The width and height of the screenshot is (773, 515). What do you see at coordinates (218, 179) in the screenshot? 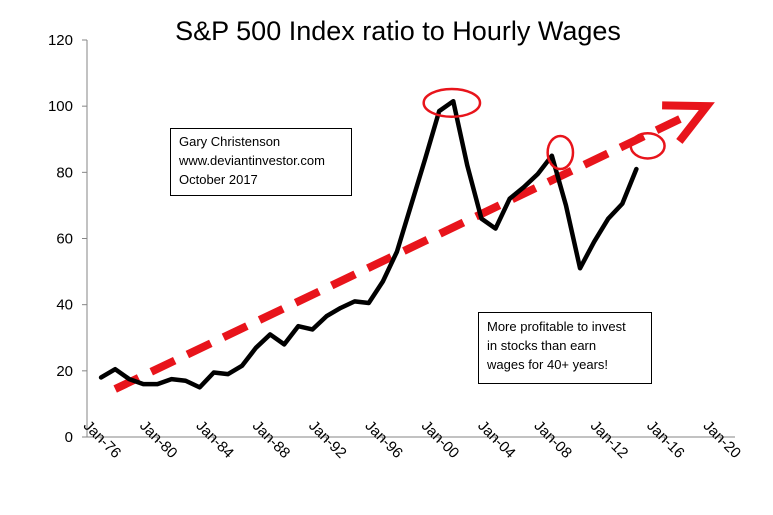
I see `credit-line-date: October 2017` at bounding box center [218, 179].